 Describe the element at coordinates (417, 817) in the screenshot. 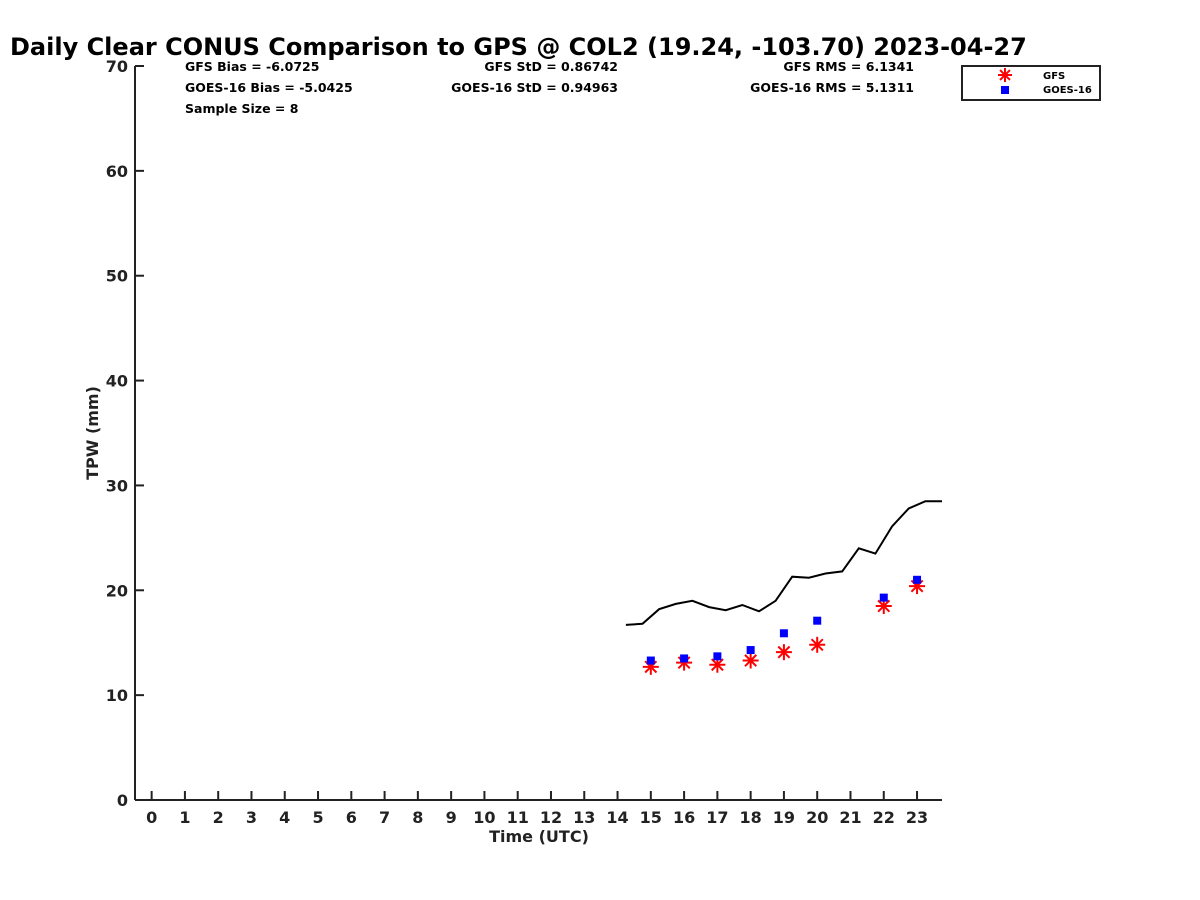

I see `x-tick-label: 8` at that location.